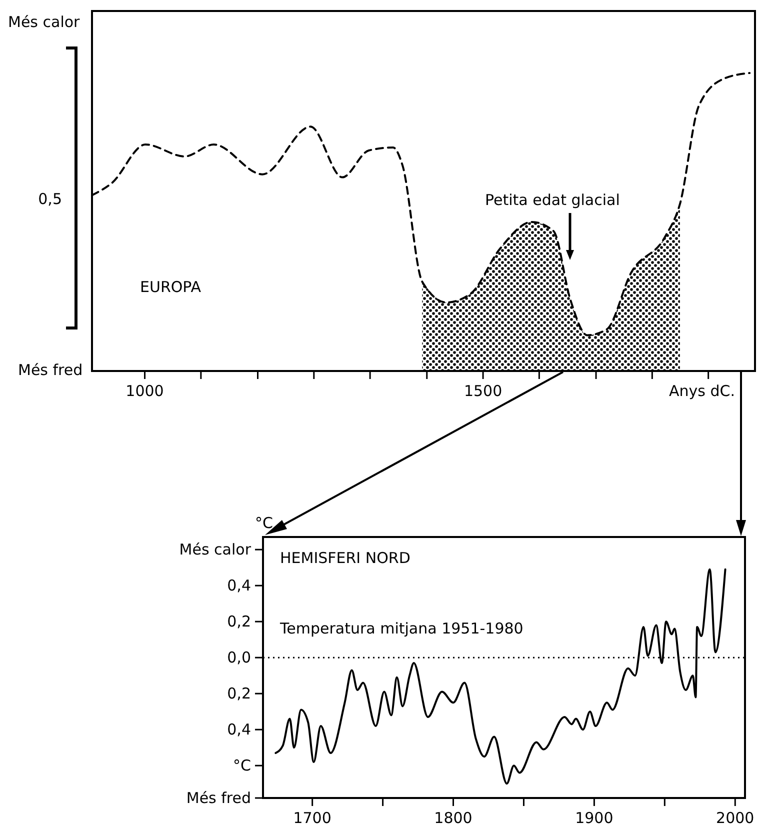  What do you see at coordinates (50, 370) in the screenshot?
I see `text: Més fred` at bounding box center [50, 370].